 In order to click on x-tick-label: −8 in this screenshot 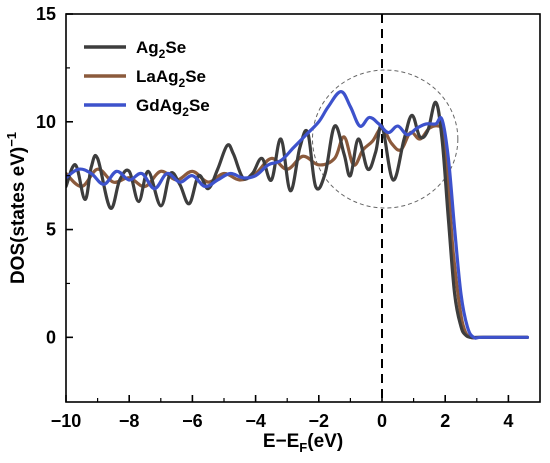, I will do `click(129, 421)`.